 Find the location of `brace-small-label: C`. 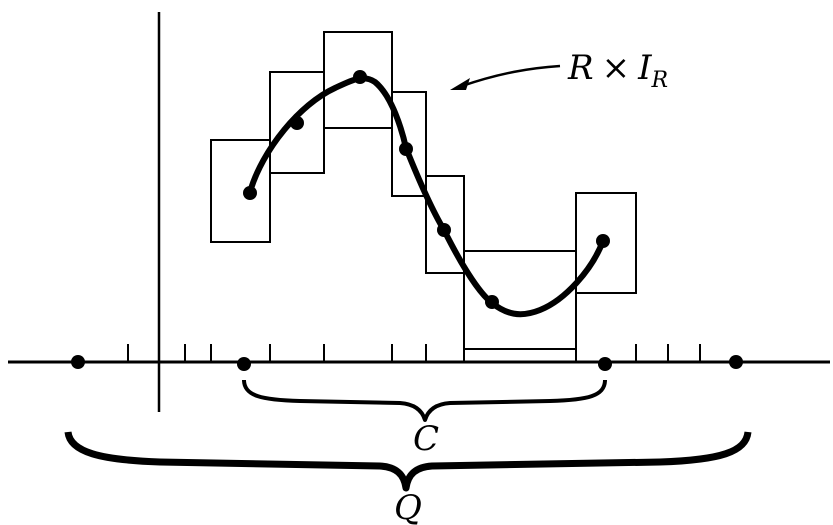

brace-small-label: C is located at coordinates (426, 439).